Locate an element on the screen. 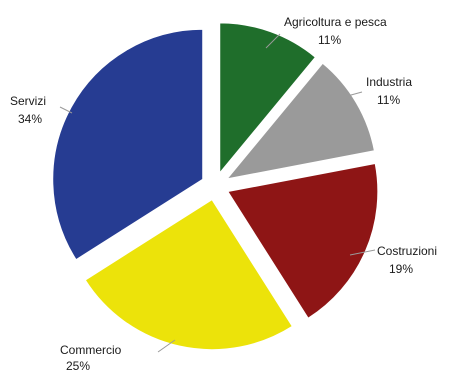  slice-pct-servizi: 34% is located at coordinates (30, 119).